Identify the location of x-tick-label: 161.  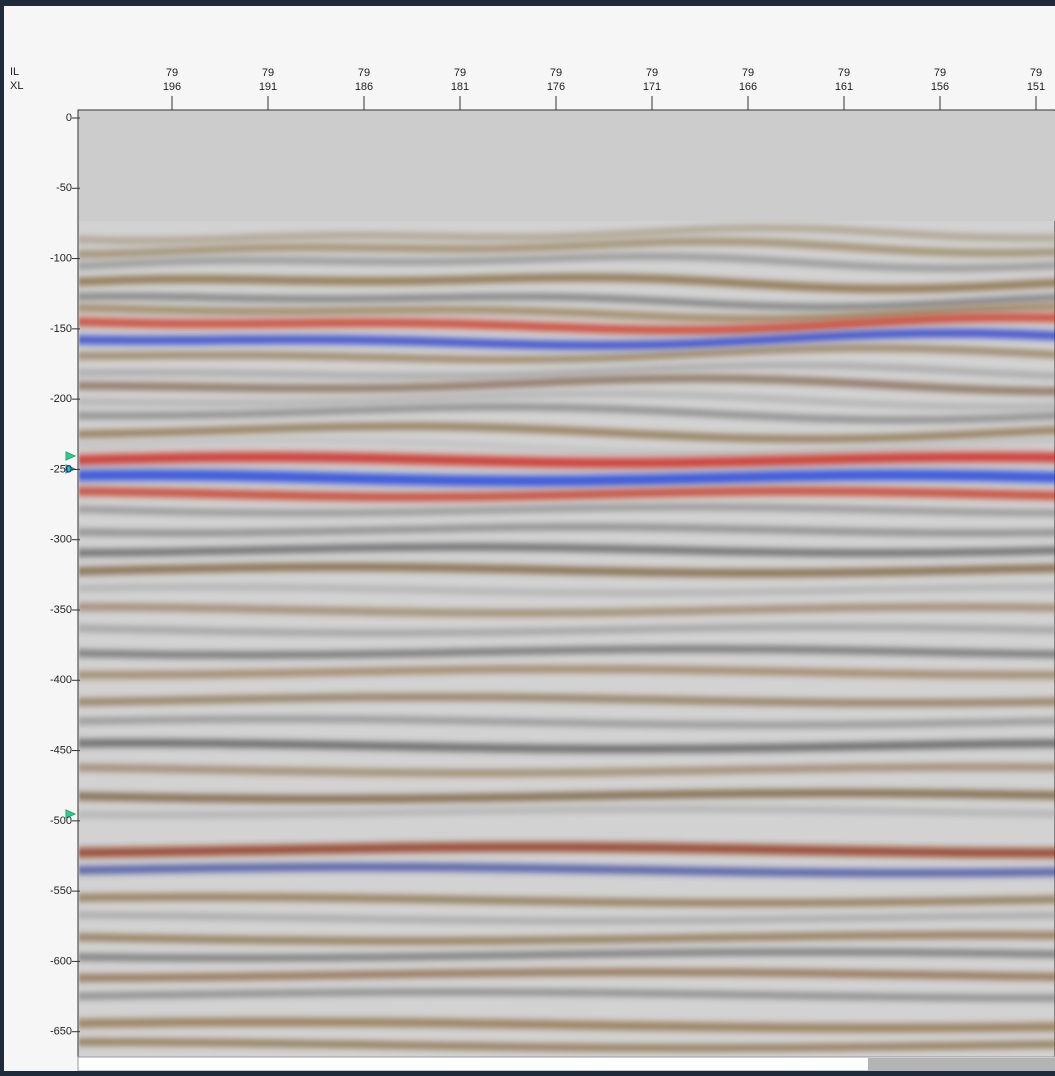
(844, 87).